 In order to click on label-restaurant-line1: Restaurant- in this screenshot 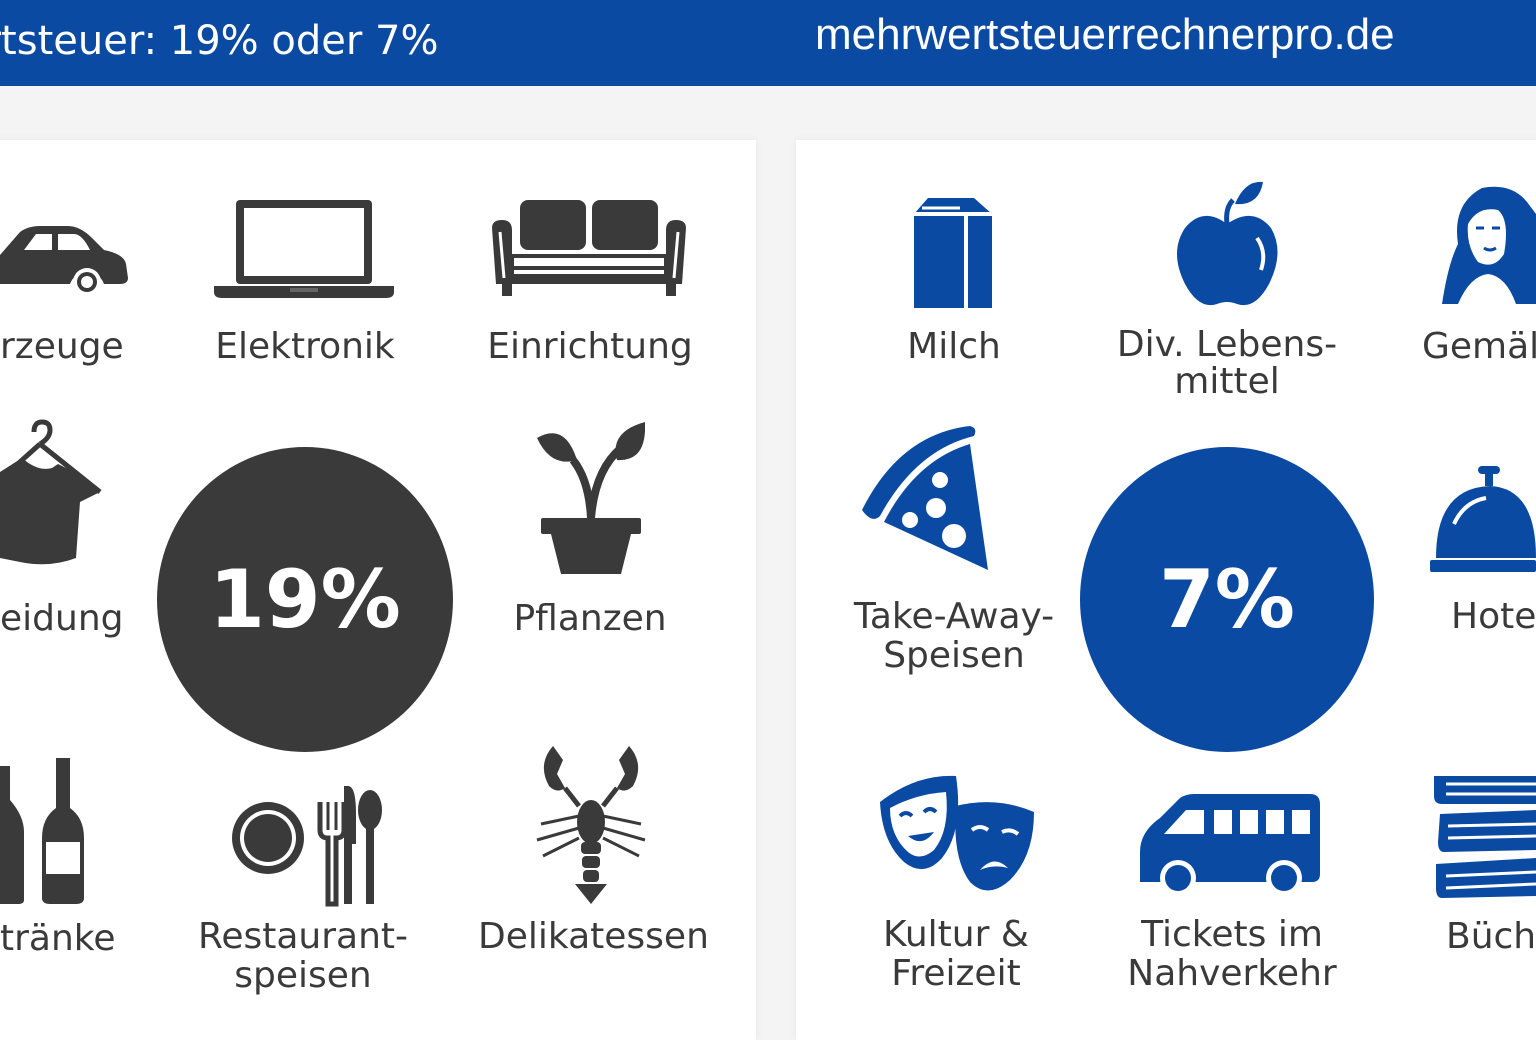, I will do `click(303, 936)`.